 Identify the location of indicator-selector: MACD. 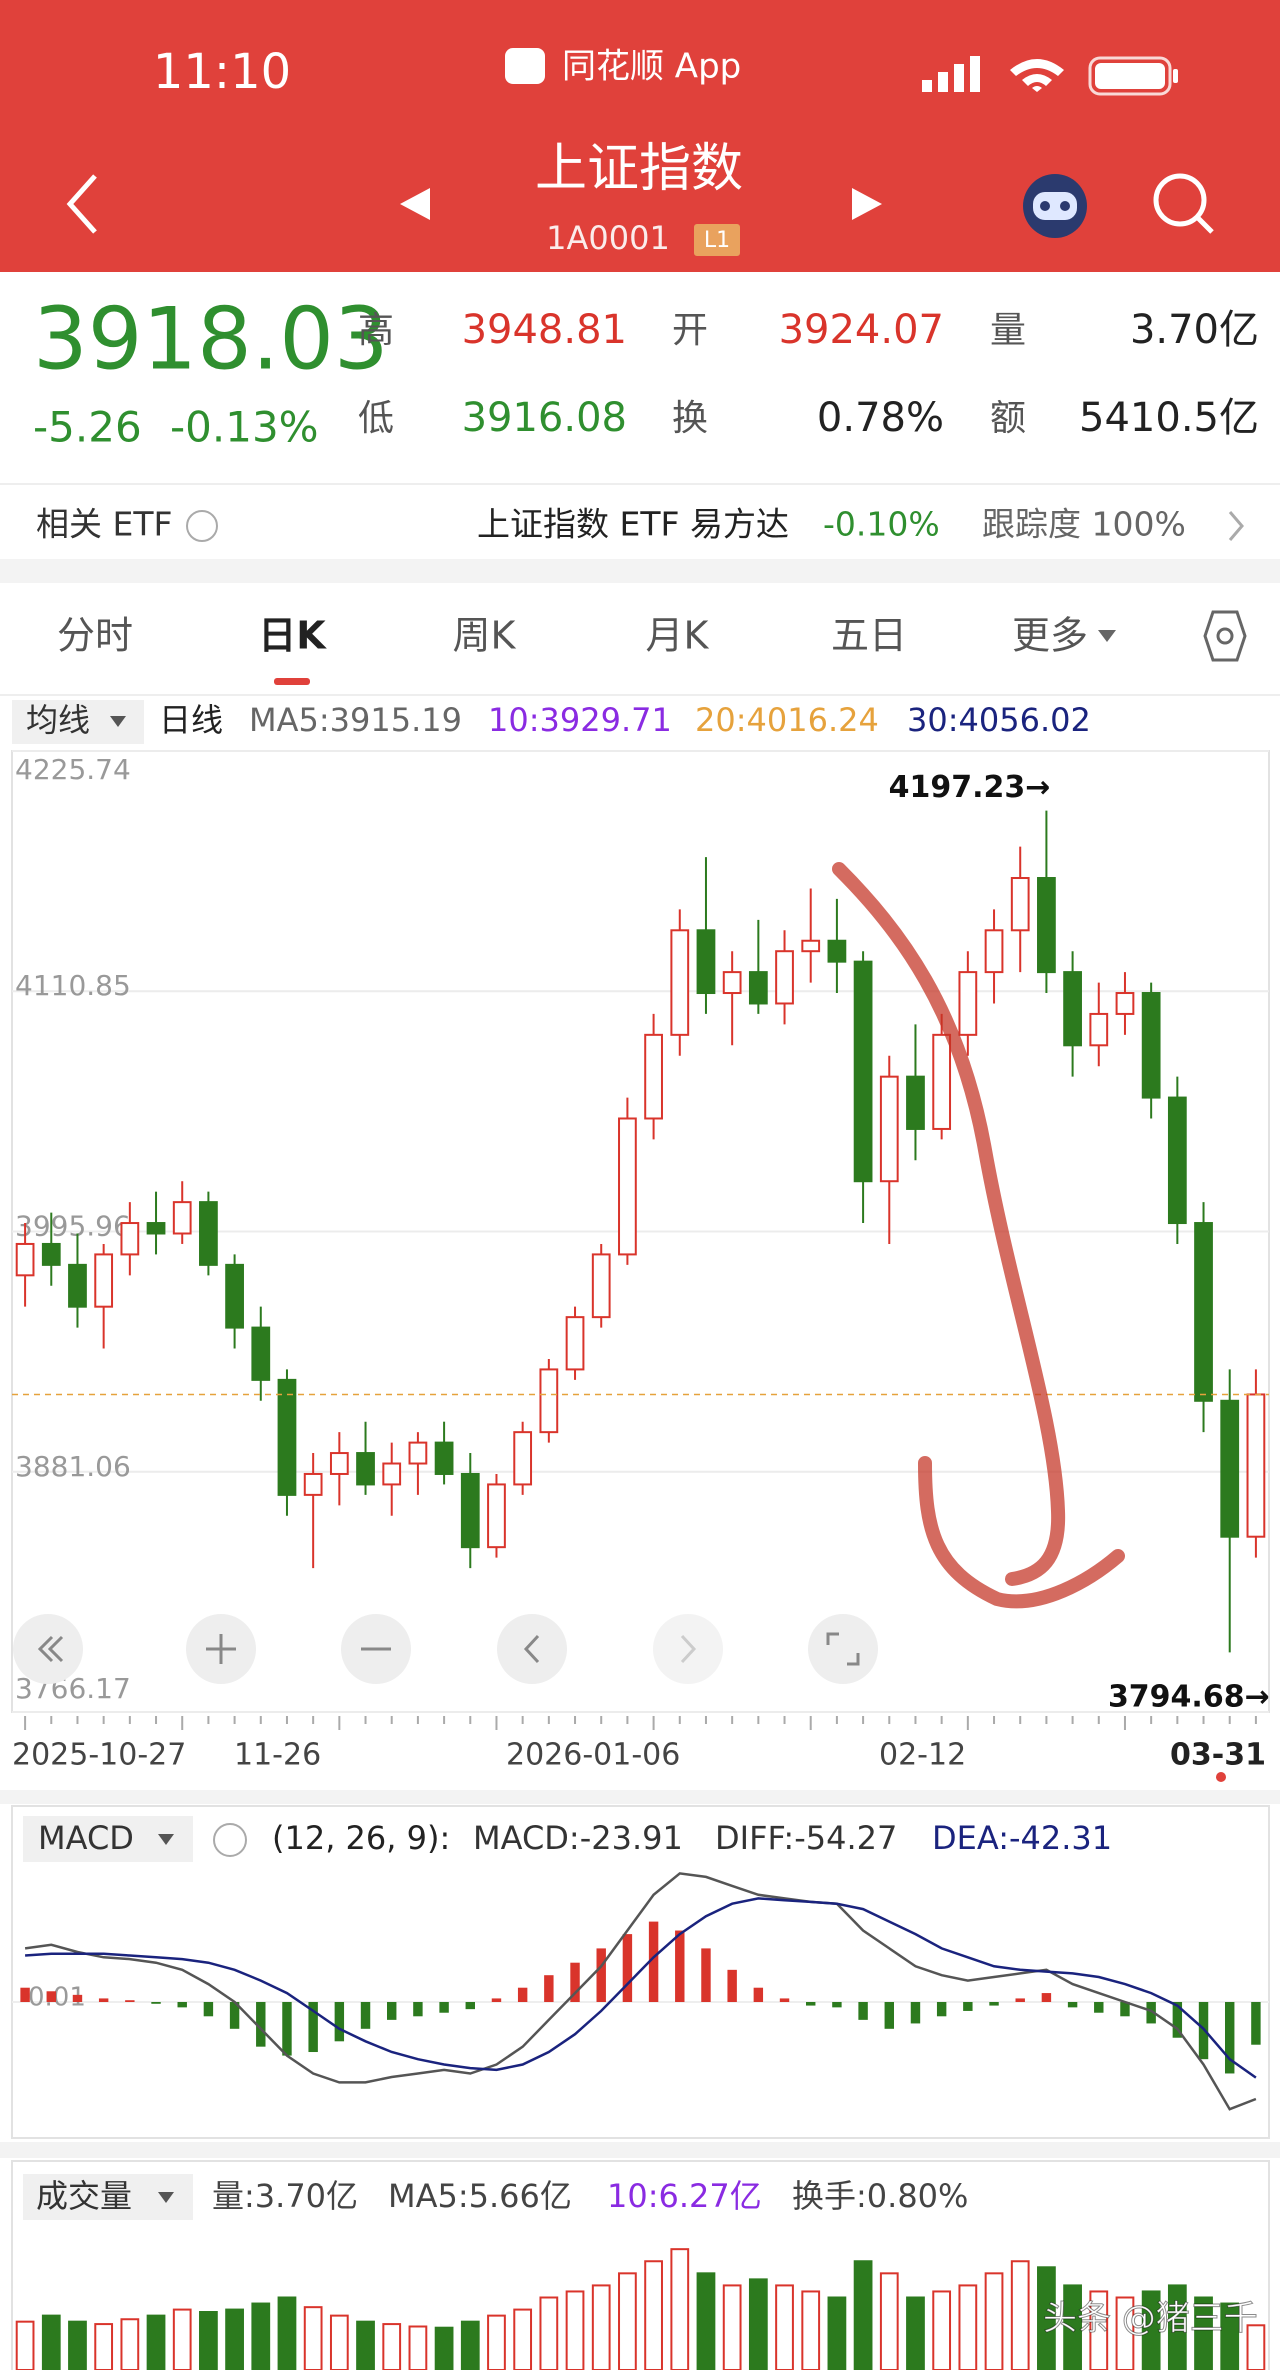
(86, 1838).